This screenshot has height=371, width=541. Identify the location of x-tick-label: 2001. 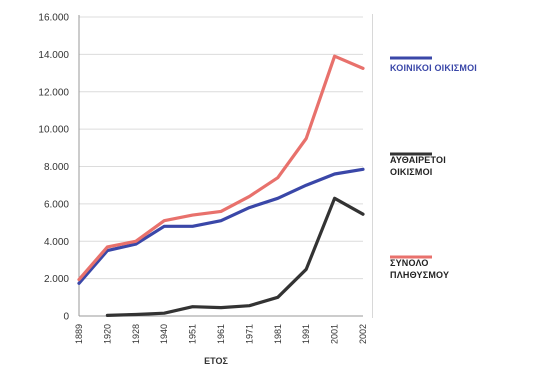
(335, 334).